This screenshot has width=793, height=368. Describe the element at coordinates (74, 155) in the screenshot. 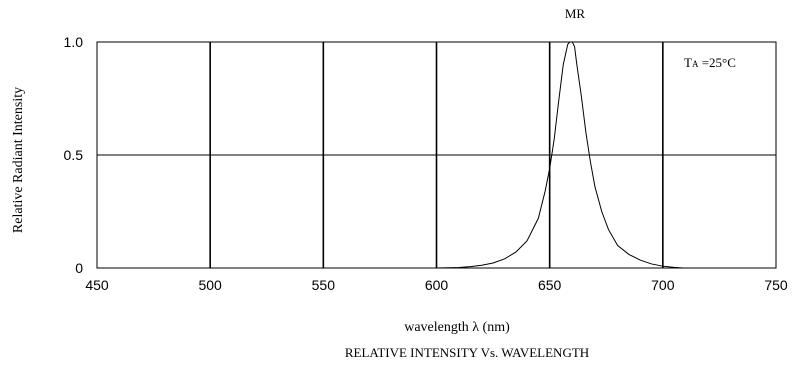

I see `y-tick-label: 0.5` at that location.